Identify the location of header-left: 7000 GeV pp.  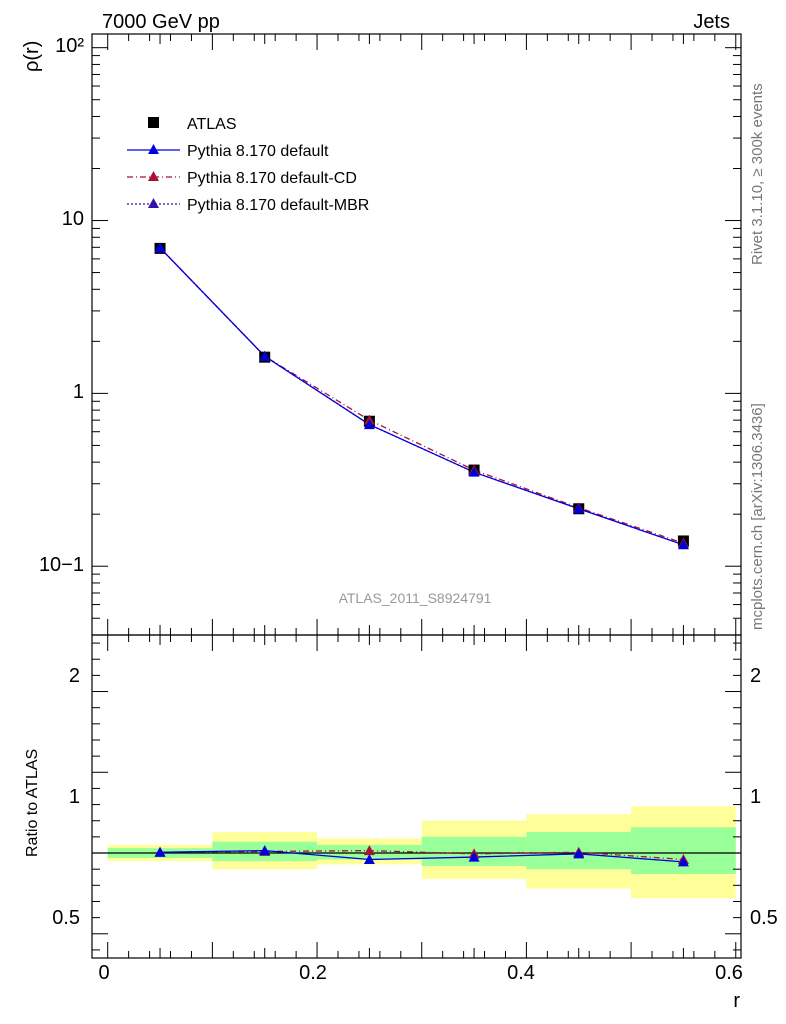
(161, 22).